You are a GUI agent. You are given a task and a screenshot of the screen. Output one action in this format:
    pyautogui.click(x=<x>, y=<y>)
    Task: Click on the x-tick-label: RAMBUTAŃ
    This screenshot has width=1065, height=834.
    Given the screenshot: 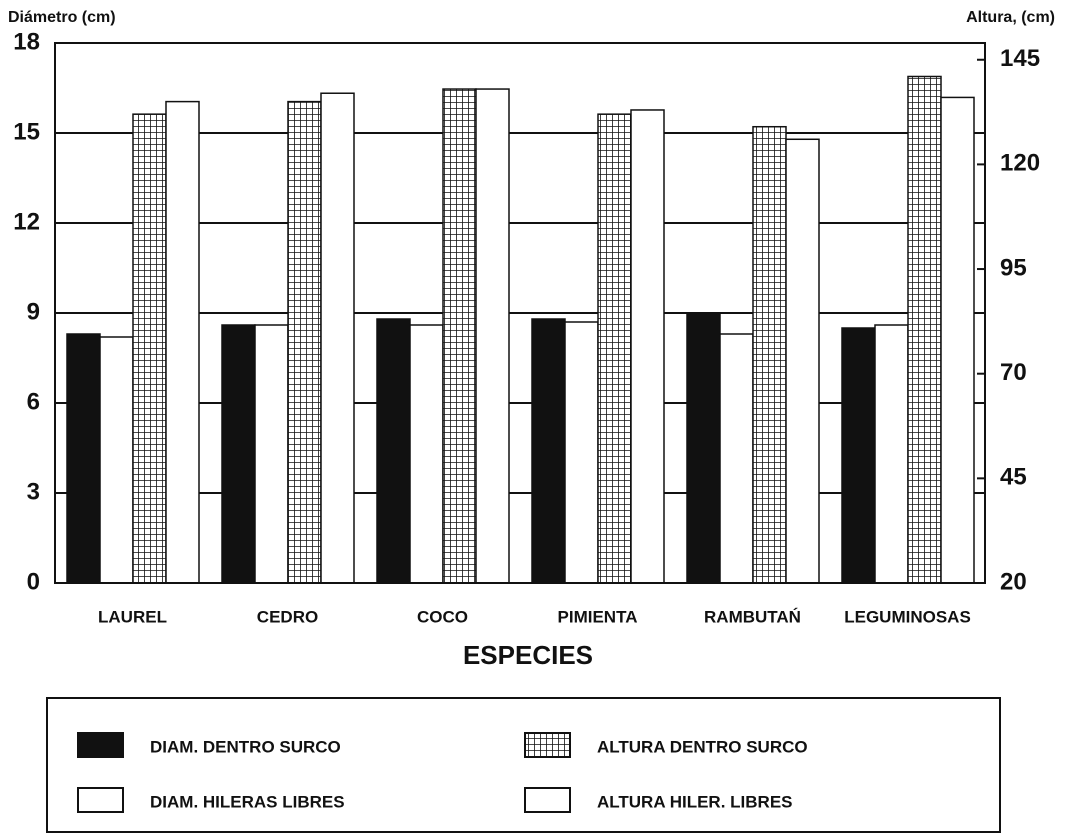 What is the action you would take?
    pyautogui.click(x=752, y=616)
    